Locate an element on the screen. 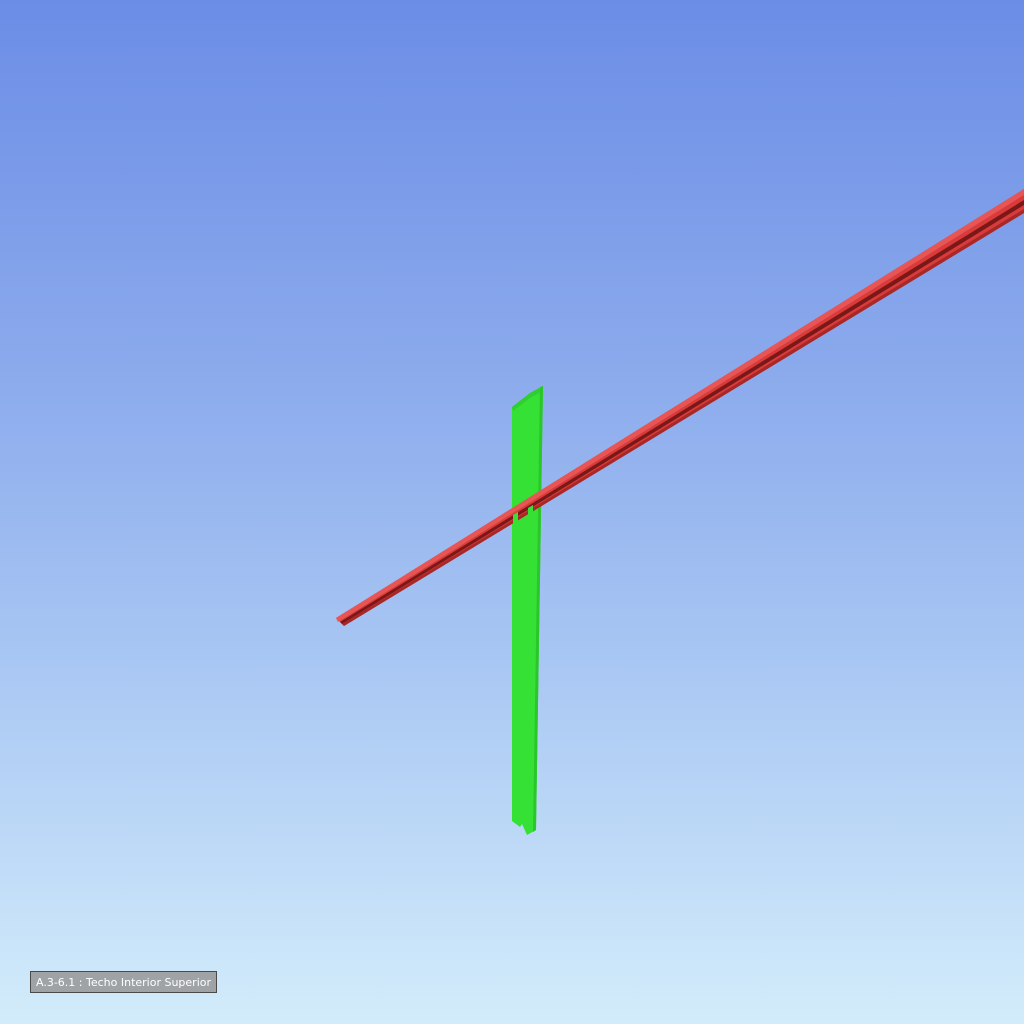 This screenshot has width=1024, height=1024. selection-label: A.3-6.1 : Techo Interior Superior is located at coordinates (124, 982).